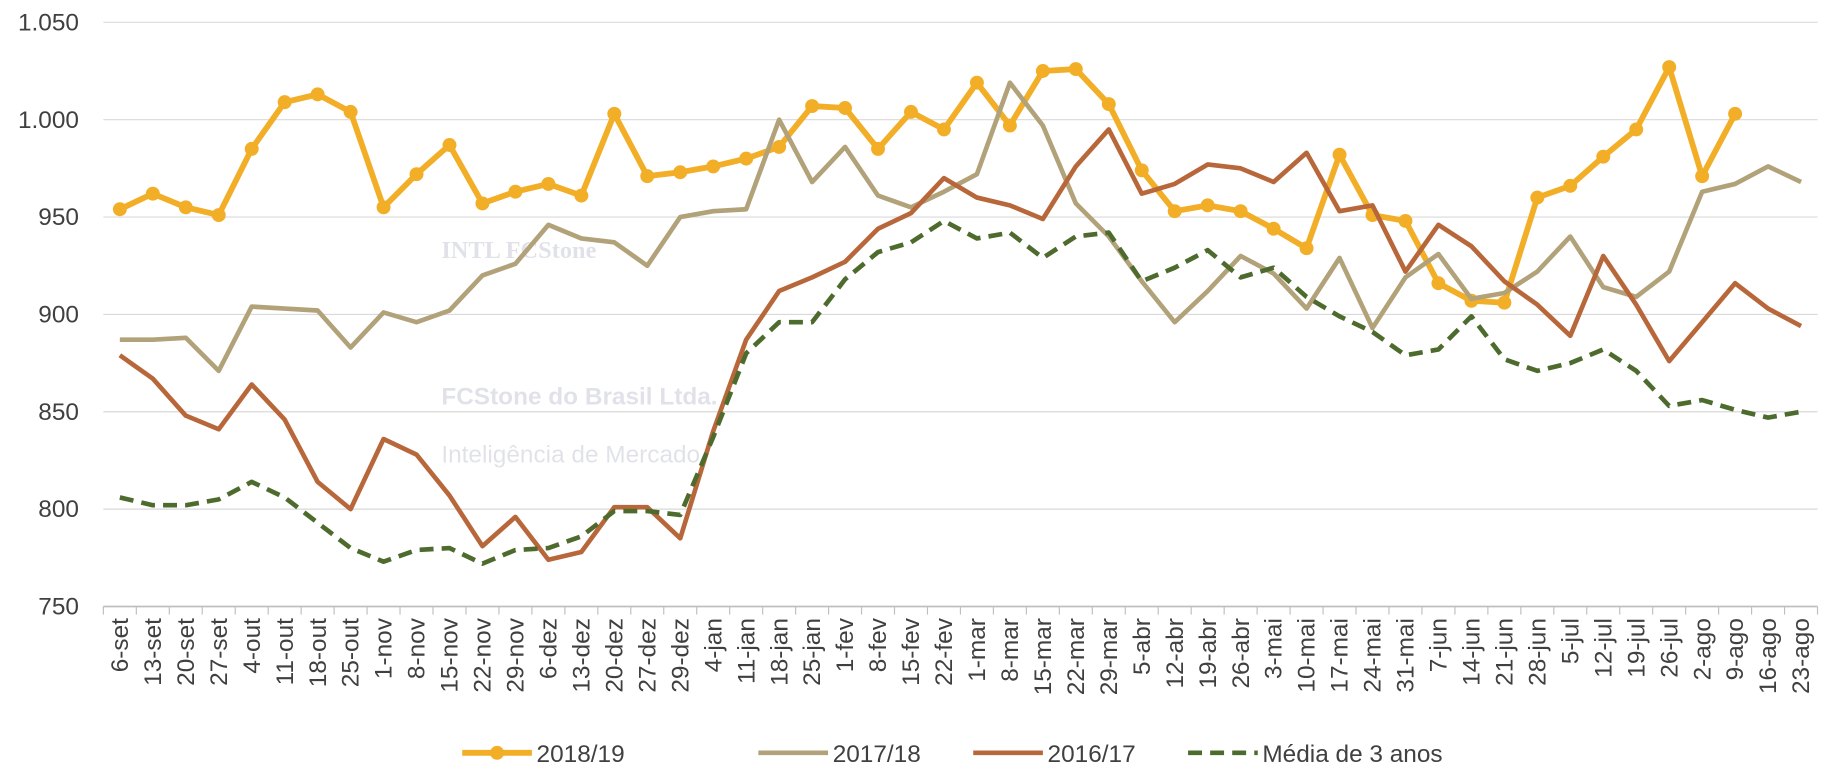  What do you see at coordinates (48, 22) in the screenshot?
I see `y-tick-label: 1.050` at bounding box center [48, 22].